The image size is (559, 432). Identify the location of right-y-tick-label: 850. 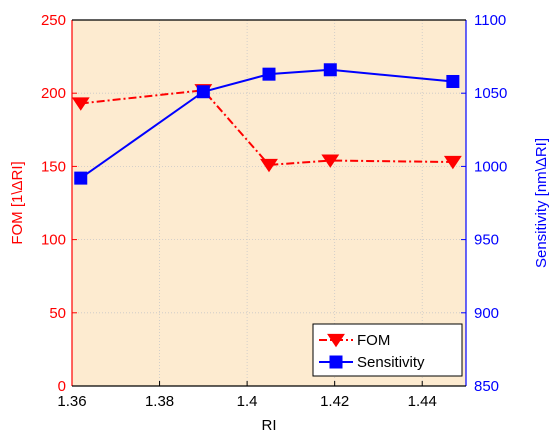
(486, 386).